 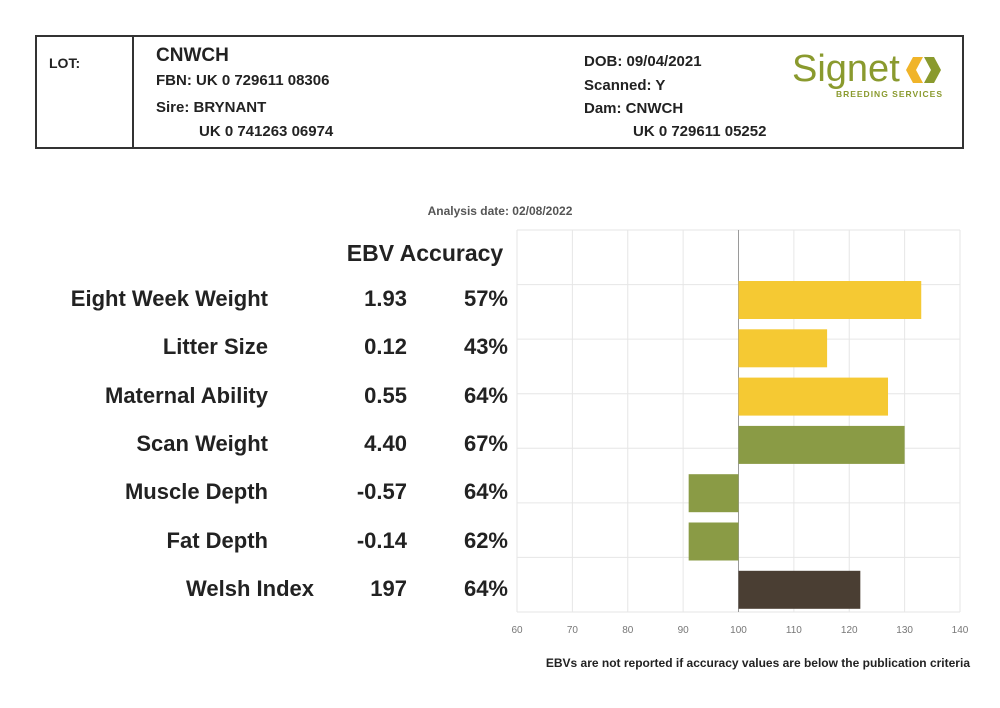 I want to click on x-tick-label: 120, so click(x=849, y=630).